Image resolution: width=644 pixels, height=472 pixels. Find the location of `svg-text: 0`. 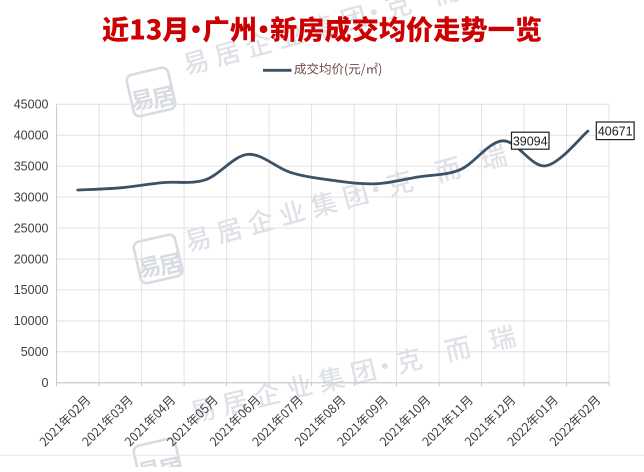

svg-text: 0 is located at coordinates (45, 383).